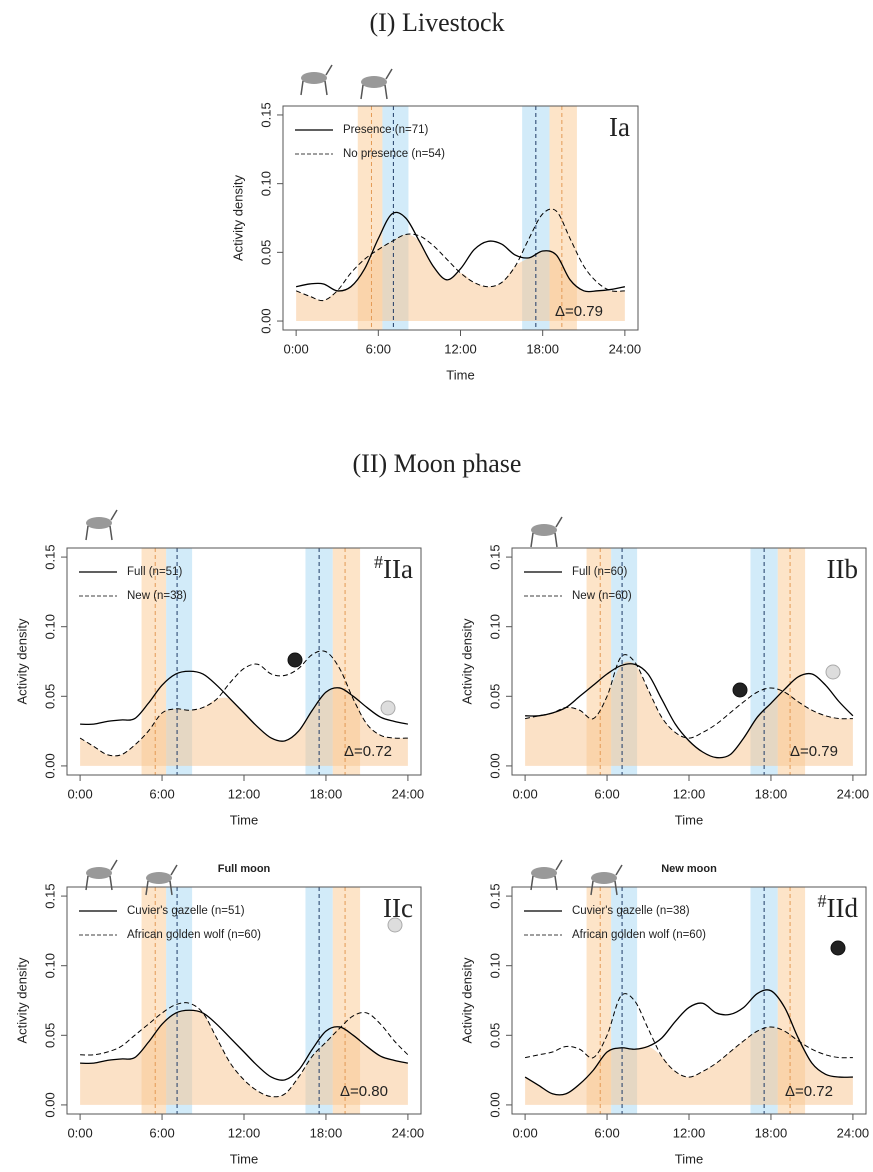  Describe the element at coordinates (843, 908) in the screenshot. I see `panel-label-text: IId` at that location.